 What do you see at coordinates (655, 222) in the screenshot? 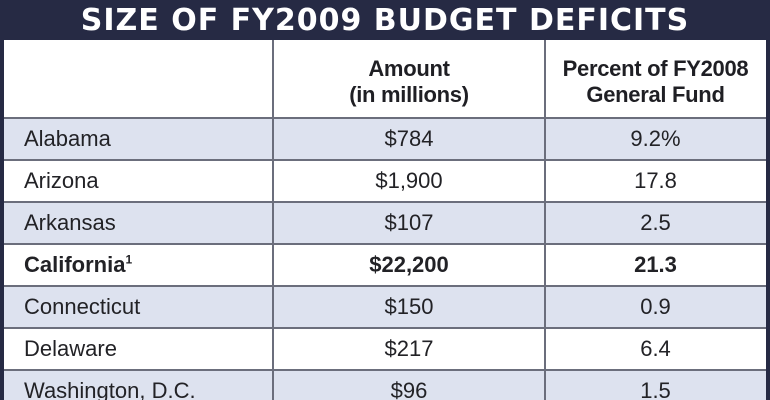
I see `cell-percent: 2.5` at bounding box center [655, 222].